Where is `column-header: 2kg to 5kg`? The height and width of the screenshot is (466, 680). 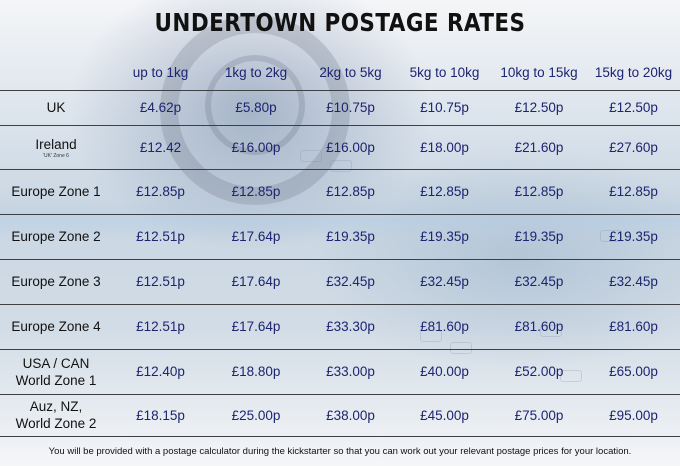 column-header: 2kg to 5kg is located at coordinates (350, 73).